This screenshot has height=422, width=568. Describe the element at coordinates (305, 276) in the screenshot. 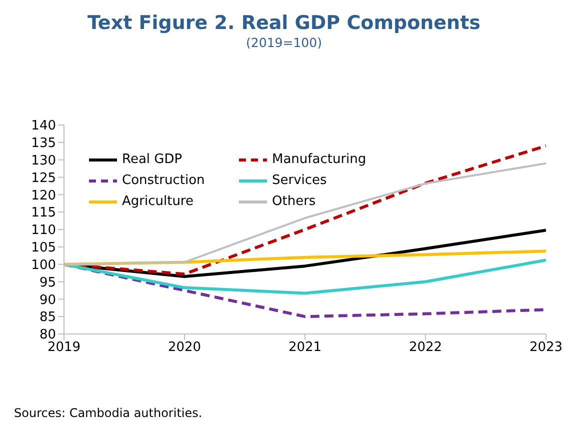

I see `line-series` at that location.